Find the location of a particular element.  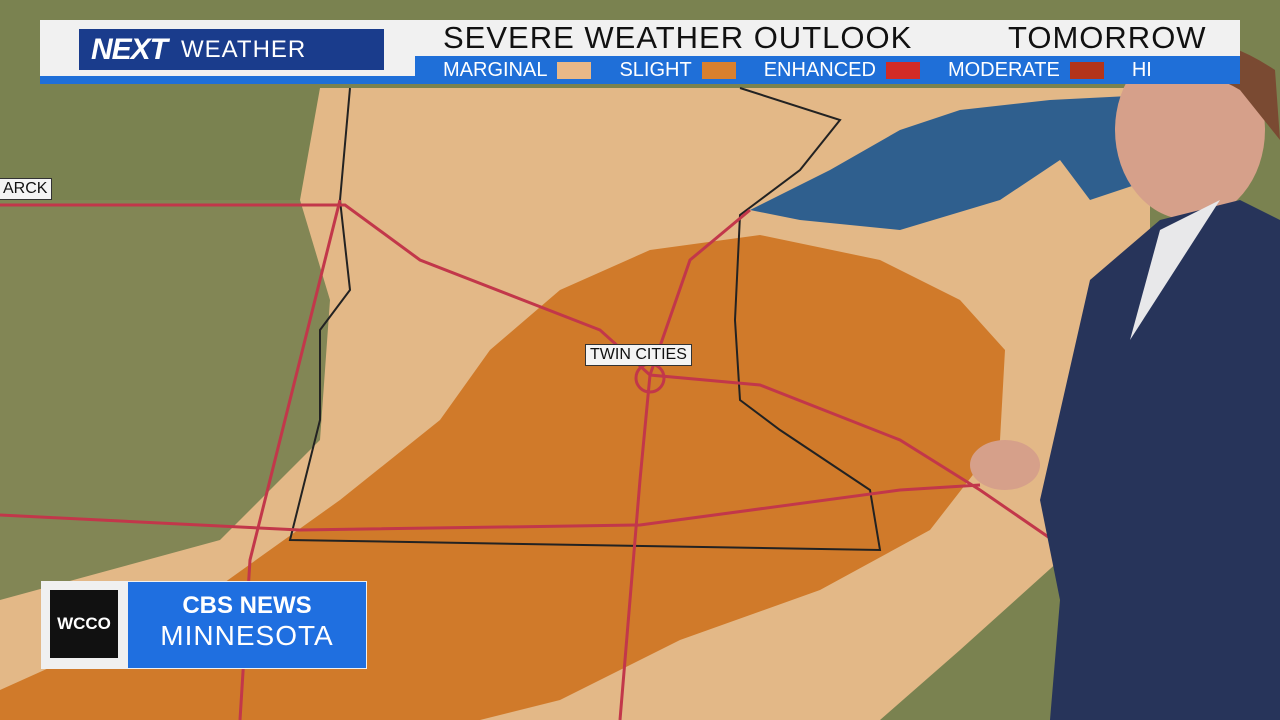

risk-legend: MARGINAL SLIGHT ENHANCED MODERATE HI is located at coordinates (827, 70).